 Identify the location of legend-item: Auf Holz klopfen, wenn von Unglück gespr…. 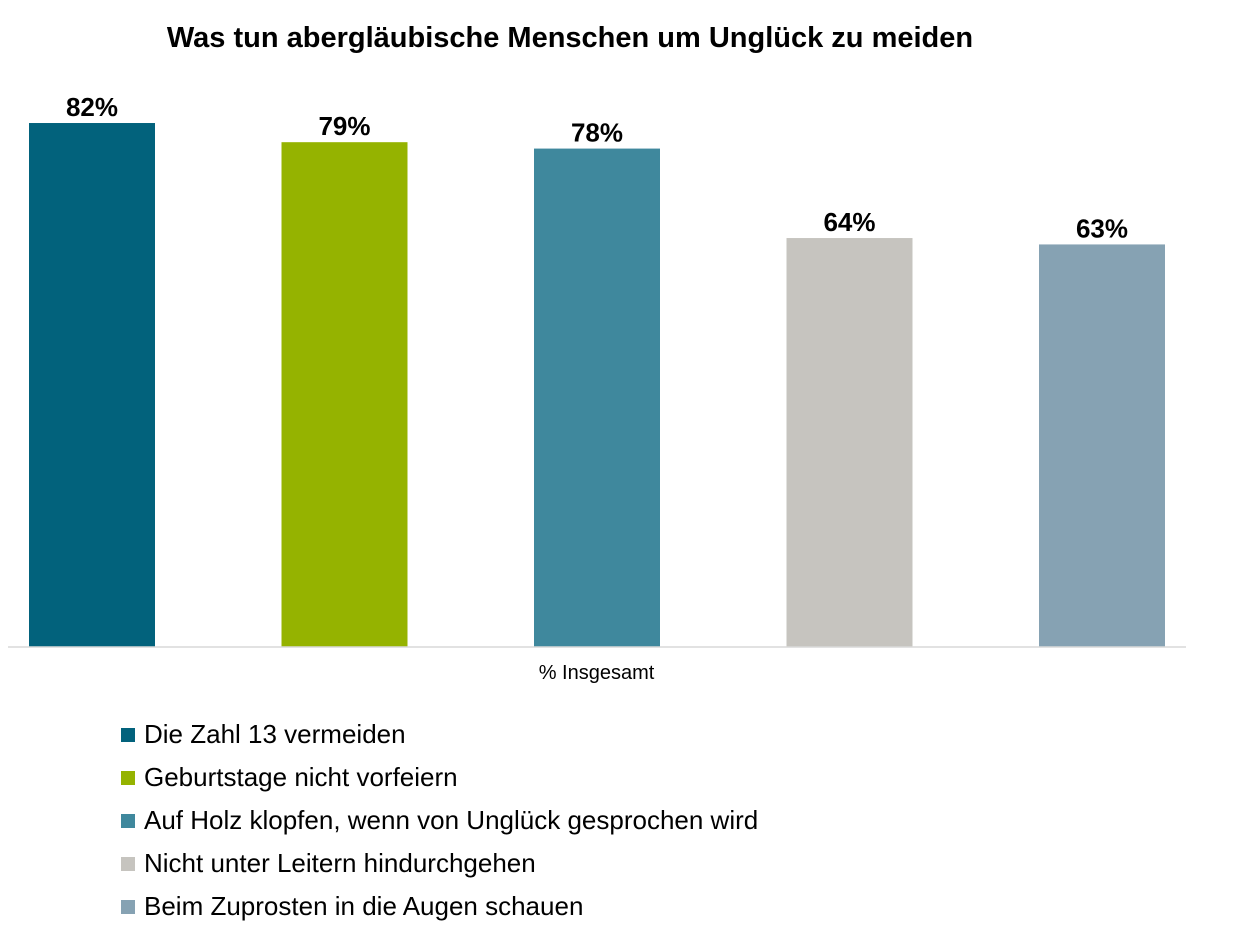
(439, 820).